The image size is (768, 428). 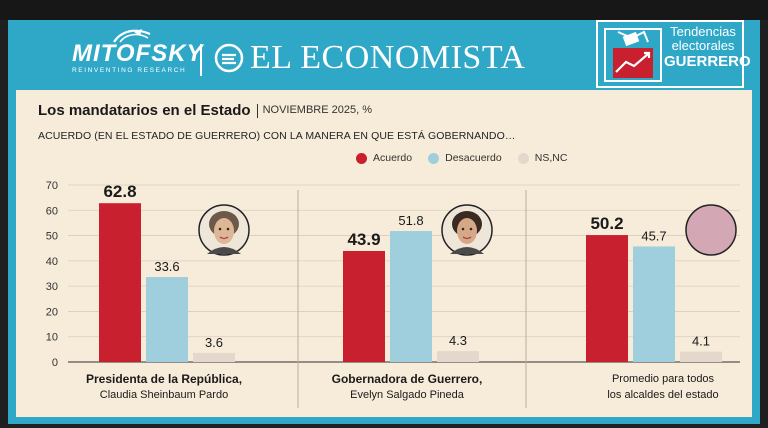 I want to click on legend-item-desacuerdo: Desacuerdo, so click(x=465, y=158).